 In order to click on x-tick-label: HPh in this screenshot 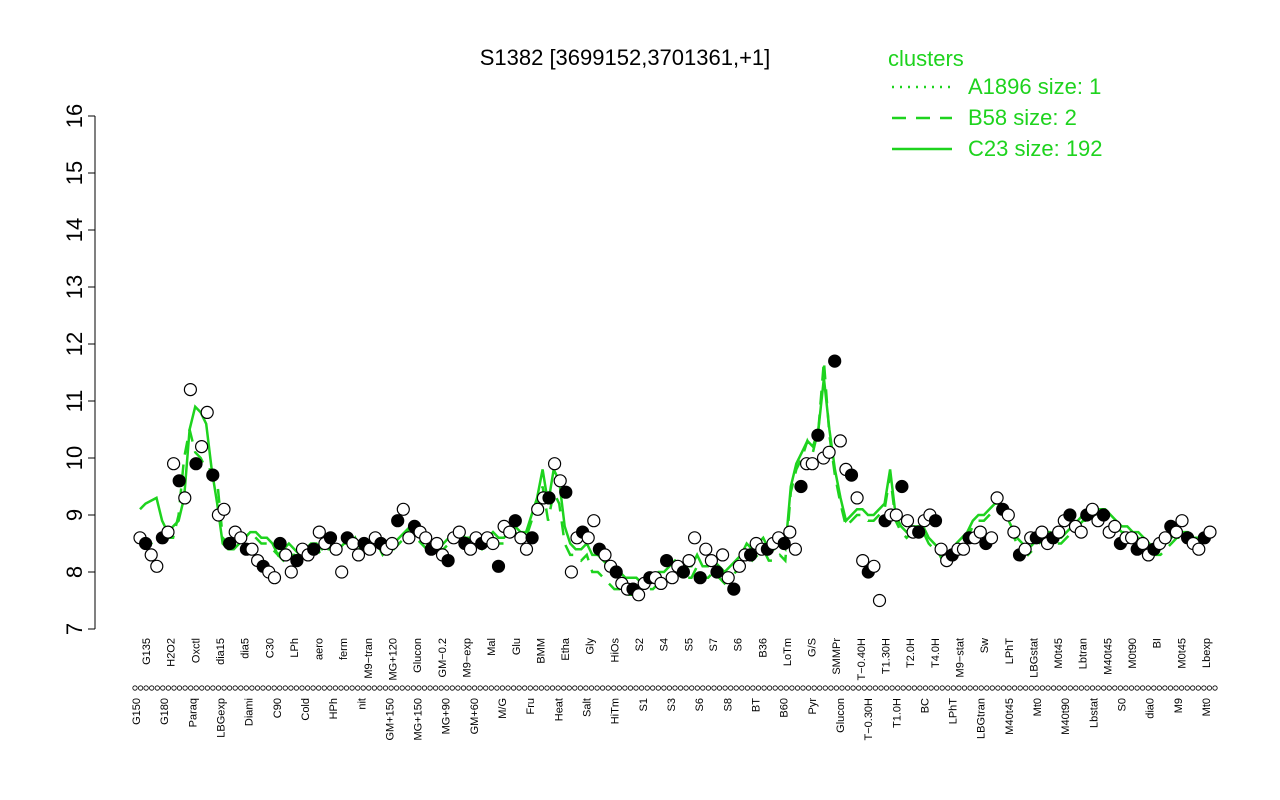, I will do `click(334, 708)`.